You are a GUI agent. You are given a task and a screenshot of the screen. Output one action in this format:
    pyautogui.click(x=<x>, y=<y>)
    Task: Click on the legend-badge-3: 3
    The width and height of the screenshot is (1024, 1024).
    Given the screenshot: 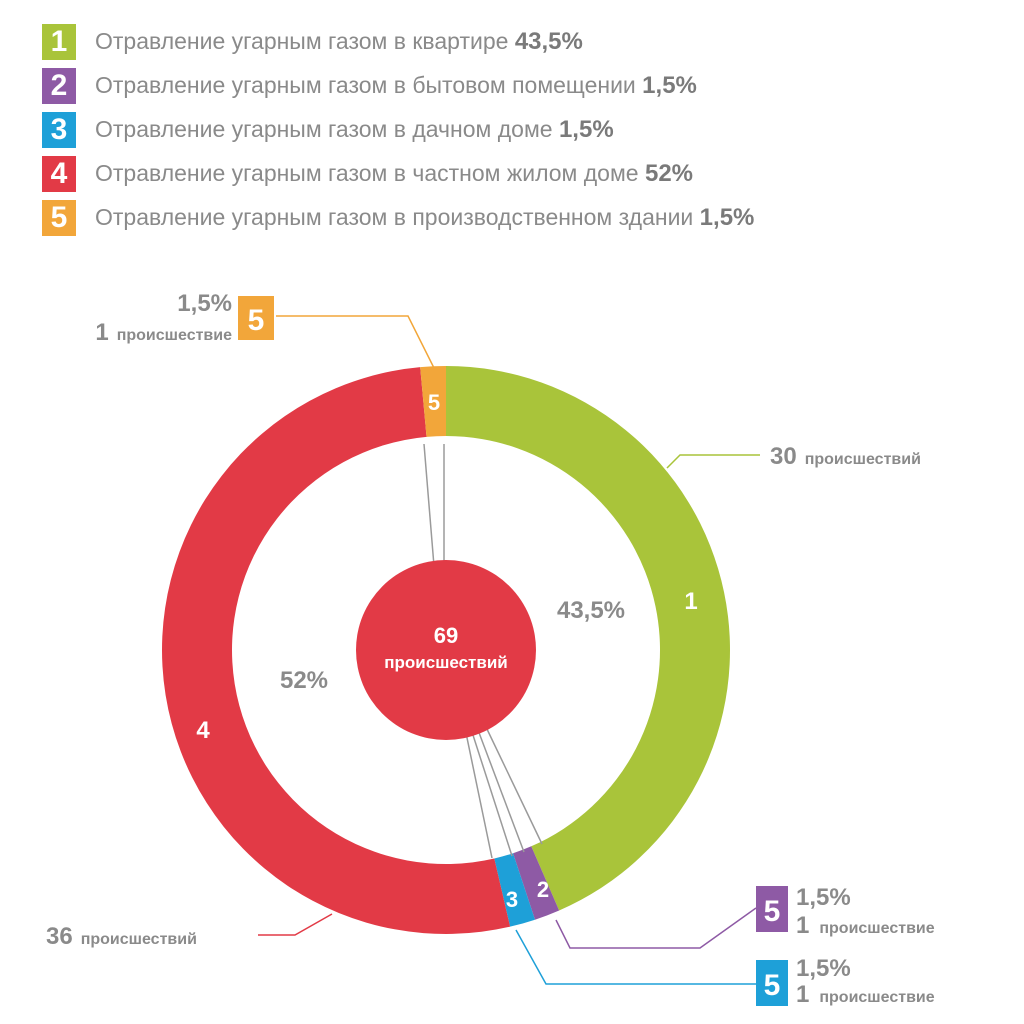 What is the action you would take?
    pyautogui.click(x=59, y=130)
    